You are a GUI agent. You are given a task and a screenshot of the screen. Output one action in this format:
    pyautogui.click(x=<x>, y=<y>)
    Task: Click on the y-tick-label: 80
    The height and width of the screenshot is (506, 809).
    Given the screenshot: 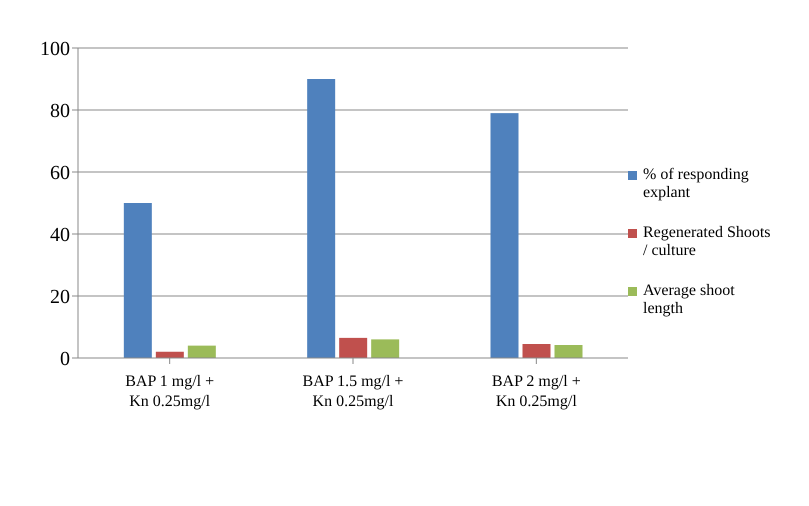 What is the action you would take?
    pyautogui.click(x=60, y=111)
    